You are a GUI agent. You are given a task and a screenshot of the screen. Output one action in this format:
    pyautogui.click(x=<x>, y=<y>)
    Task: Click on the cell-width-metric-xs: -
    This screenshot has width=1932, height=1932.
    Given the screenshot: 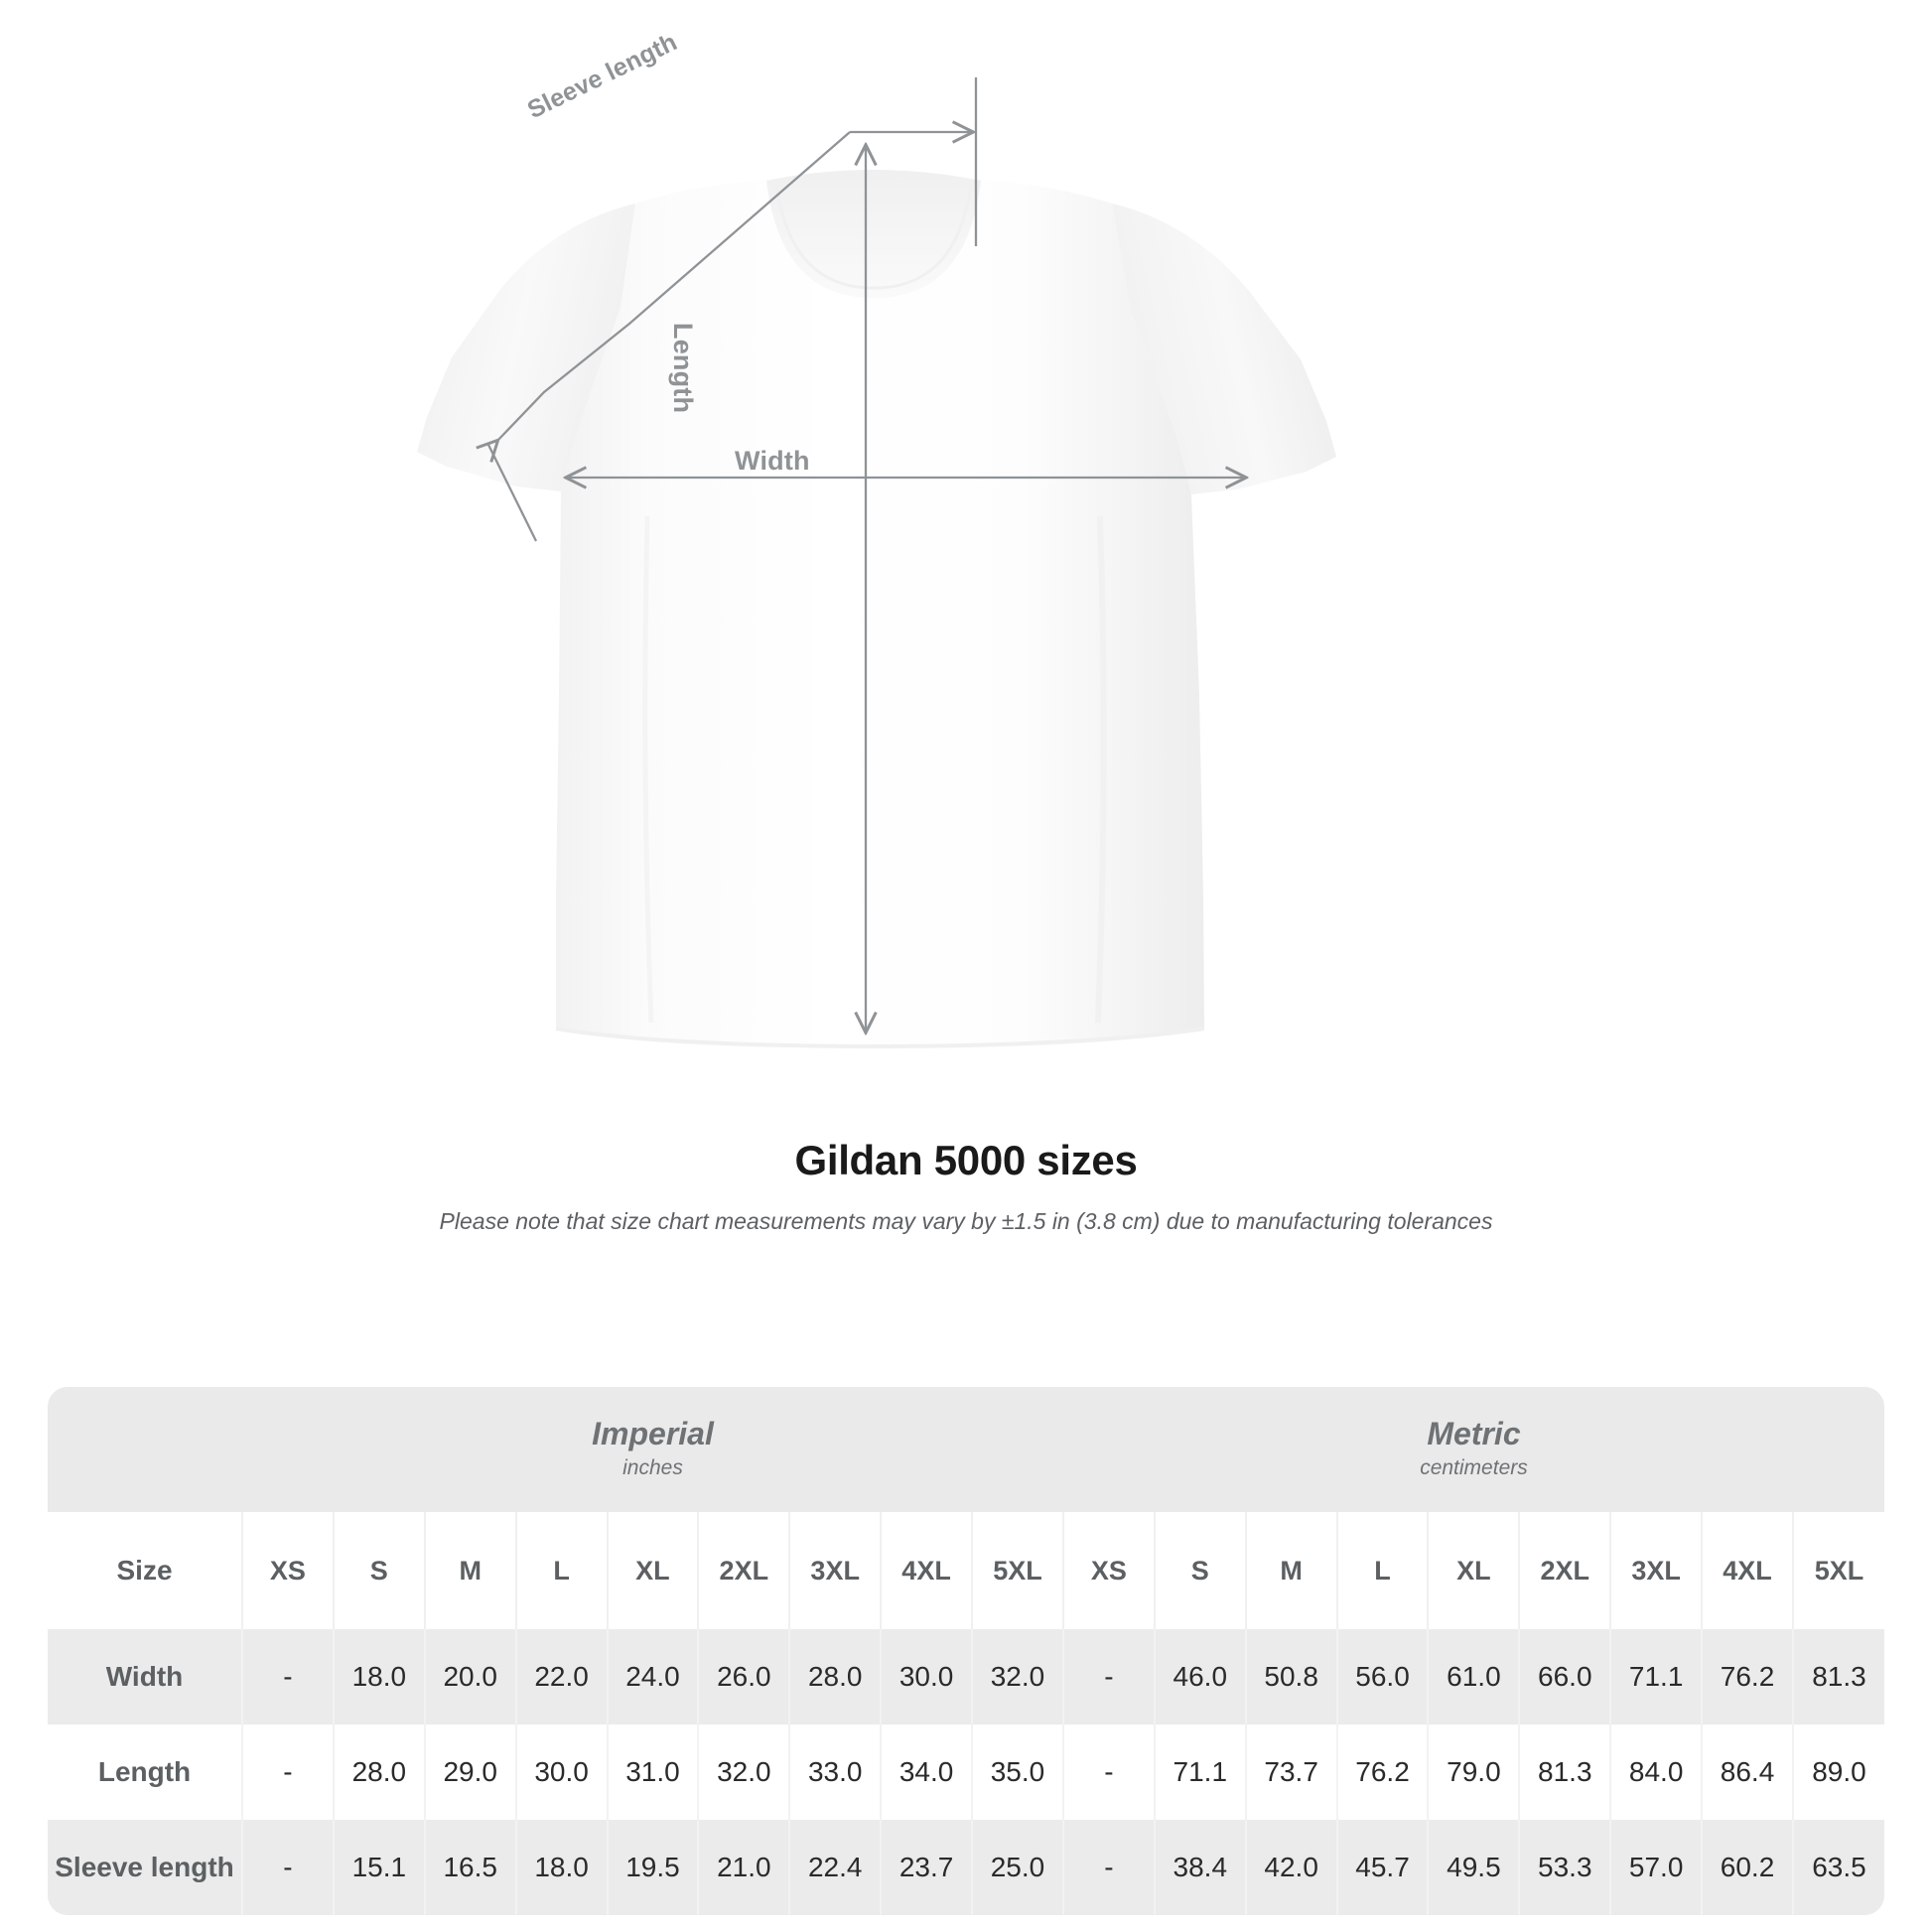 What is the action you would take?
    pyautogui.click(x=1109, y=1677)
    